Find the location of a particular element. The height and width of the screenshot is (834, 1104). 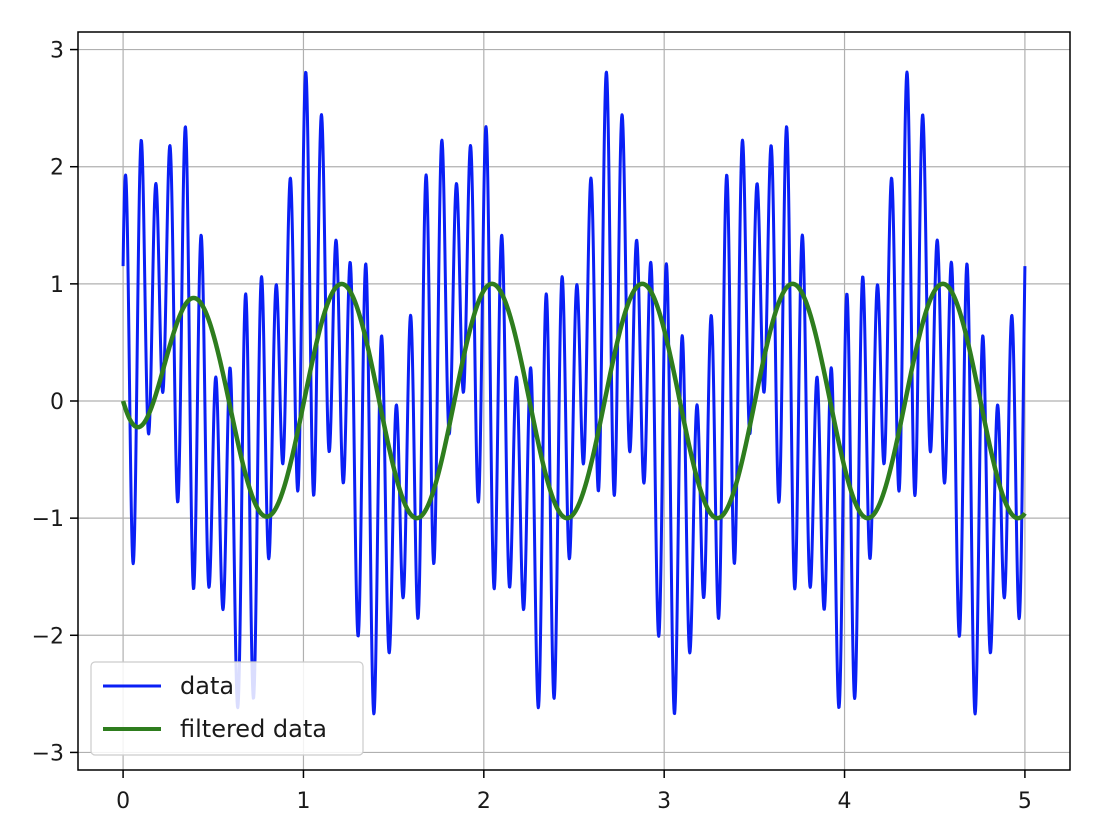

y-tick-label: 0 is located at coordinates (57, 402).